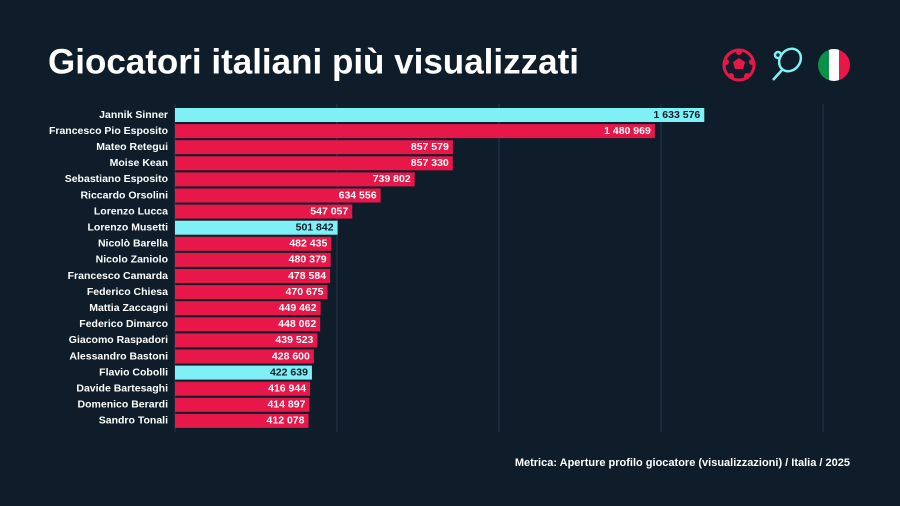 This screenshot has width=900, height=506. I want to click on value-label: 482 435, so click(308, 244).